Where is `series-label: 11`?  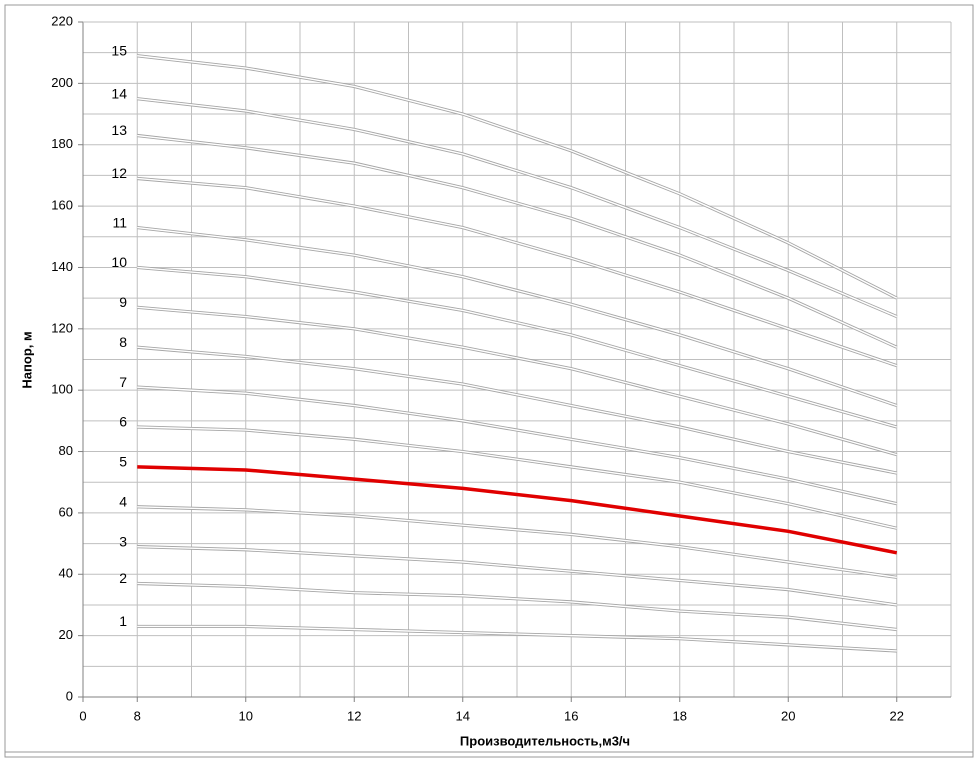 series-label: 11 is located at coordinates (119, 222).